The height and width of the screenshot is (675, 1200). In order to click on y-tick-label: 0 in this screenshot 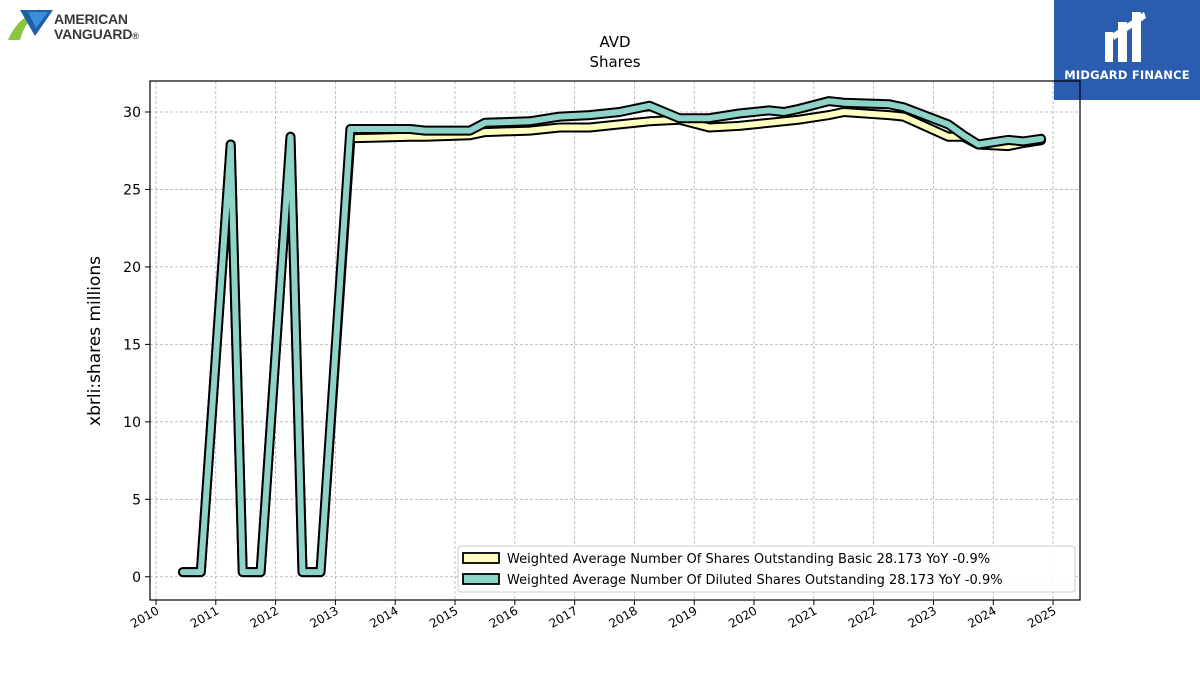, I will do `click(136, 578)`.